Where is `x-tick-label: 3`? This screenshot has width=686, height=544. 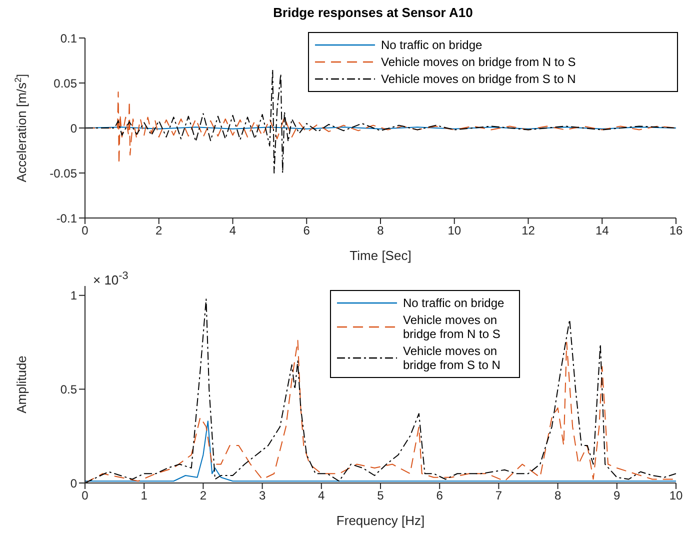
x-tick-label: 3 is located at coordinates (262, 495).